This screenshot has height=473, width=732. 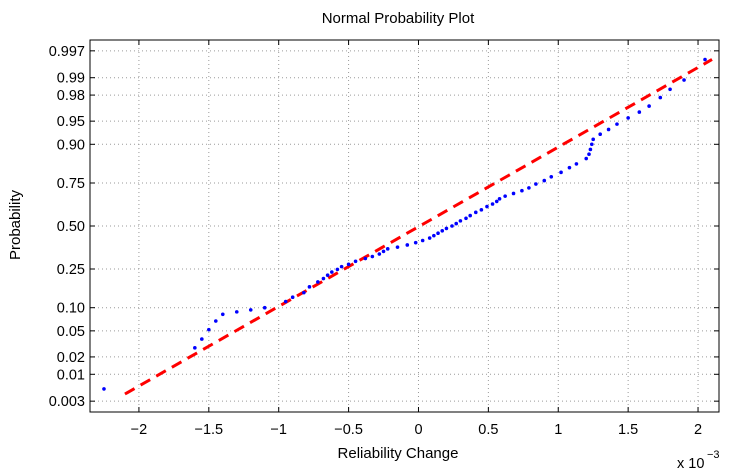 What do you see at coordinates (15, 224) in the screenshot?
I see `y-axis-label: Probability` at bounding box center [15, 224].